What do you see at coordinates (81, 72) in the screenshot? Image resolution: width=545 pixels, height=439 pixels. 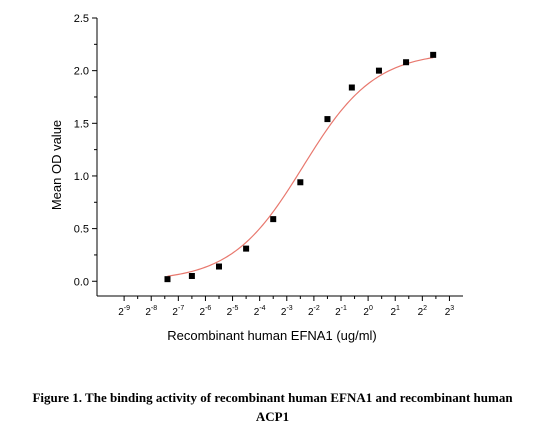 I see `y-tick-label: 2.0` at bounding box center [81, 72].